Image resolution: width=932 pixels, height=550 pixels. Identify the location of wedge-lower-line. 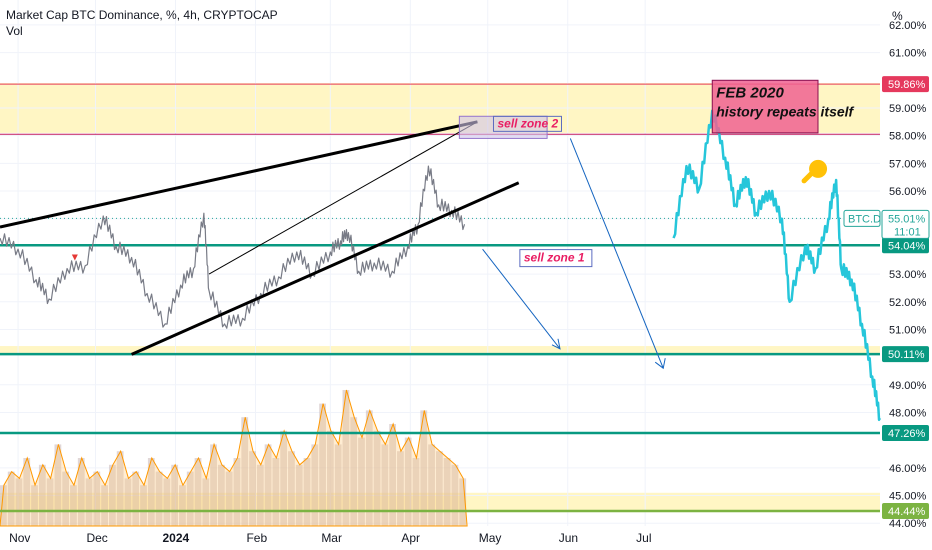
(325, 268).